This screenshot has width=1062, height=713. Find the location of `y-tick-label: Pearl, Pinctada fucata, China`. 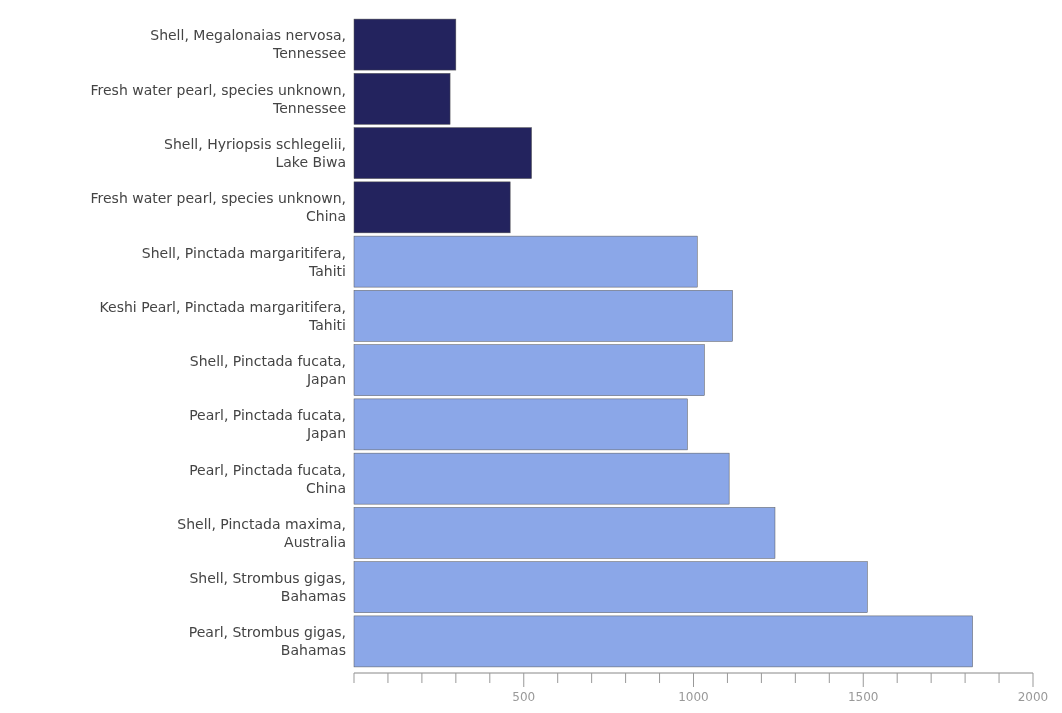

y-tick-label: Pearl, Pinctada fucata, China is located at coordinates (267, 478).